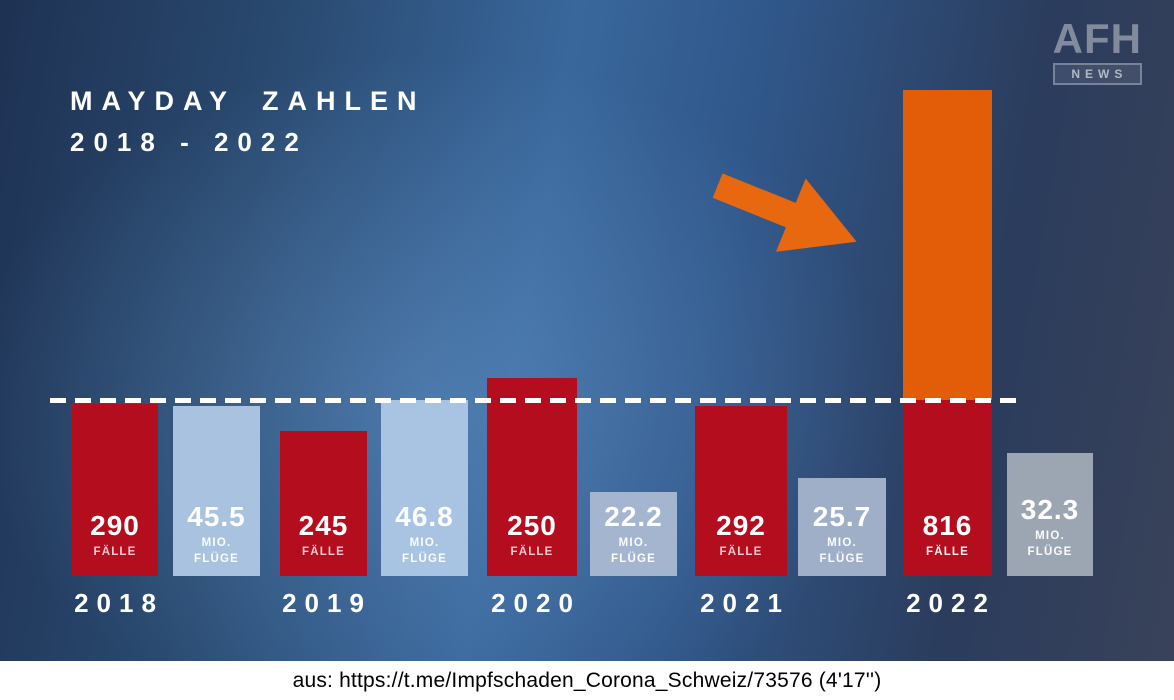  Describe the element at coordinates (842, 534) in the screenshot. I see `bar-label: 25.7 MIO. FLÜGE` at that location.